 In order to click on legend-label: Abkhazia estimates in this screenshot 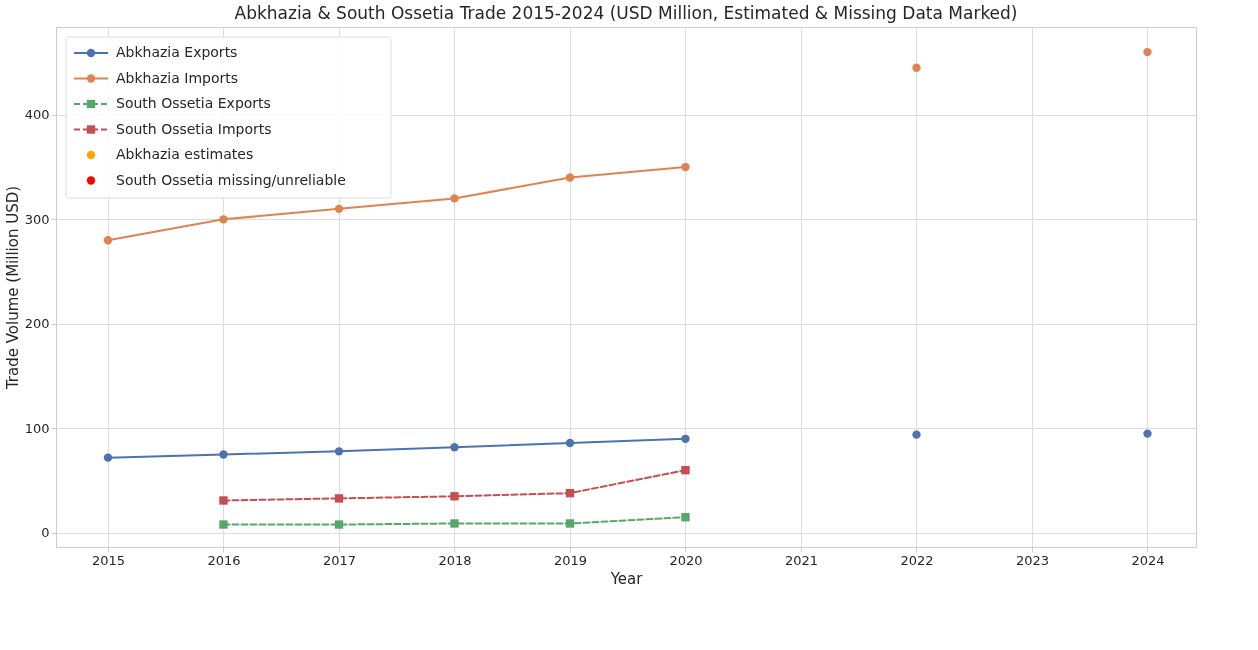, I will do `click(185, 154)`.